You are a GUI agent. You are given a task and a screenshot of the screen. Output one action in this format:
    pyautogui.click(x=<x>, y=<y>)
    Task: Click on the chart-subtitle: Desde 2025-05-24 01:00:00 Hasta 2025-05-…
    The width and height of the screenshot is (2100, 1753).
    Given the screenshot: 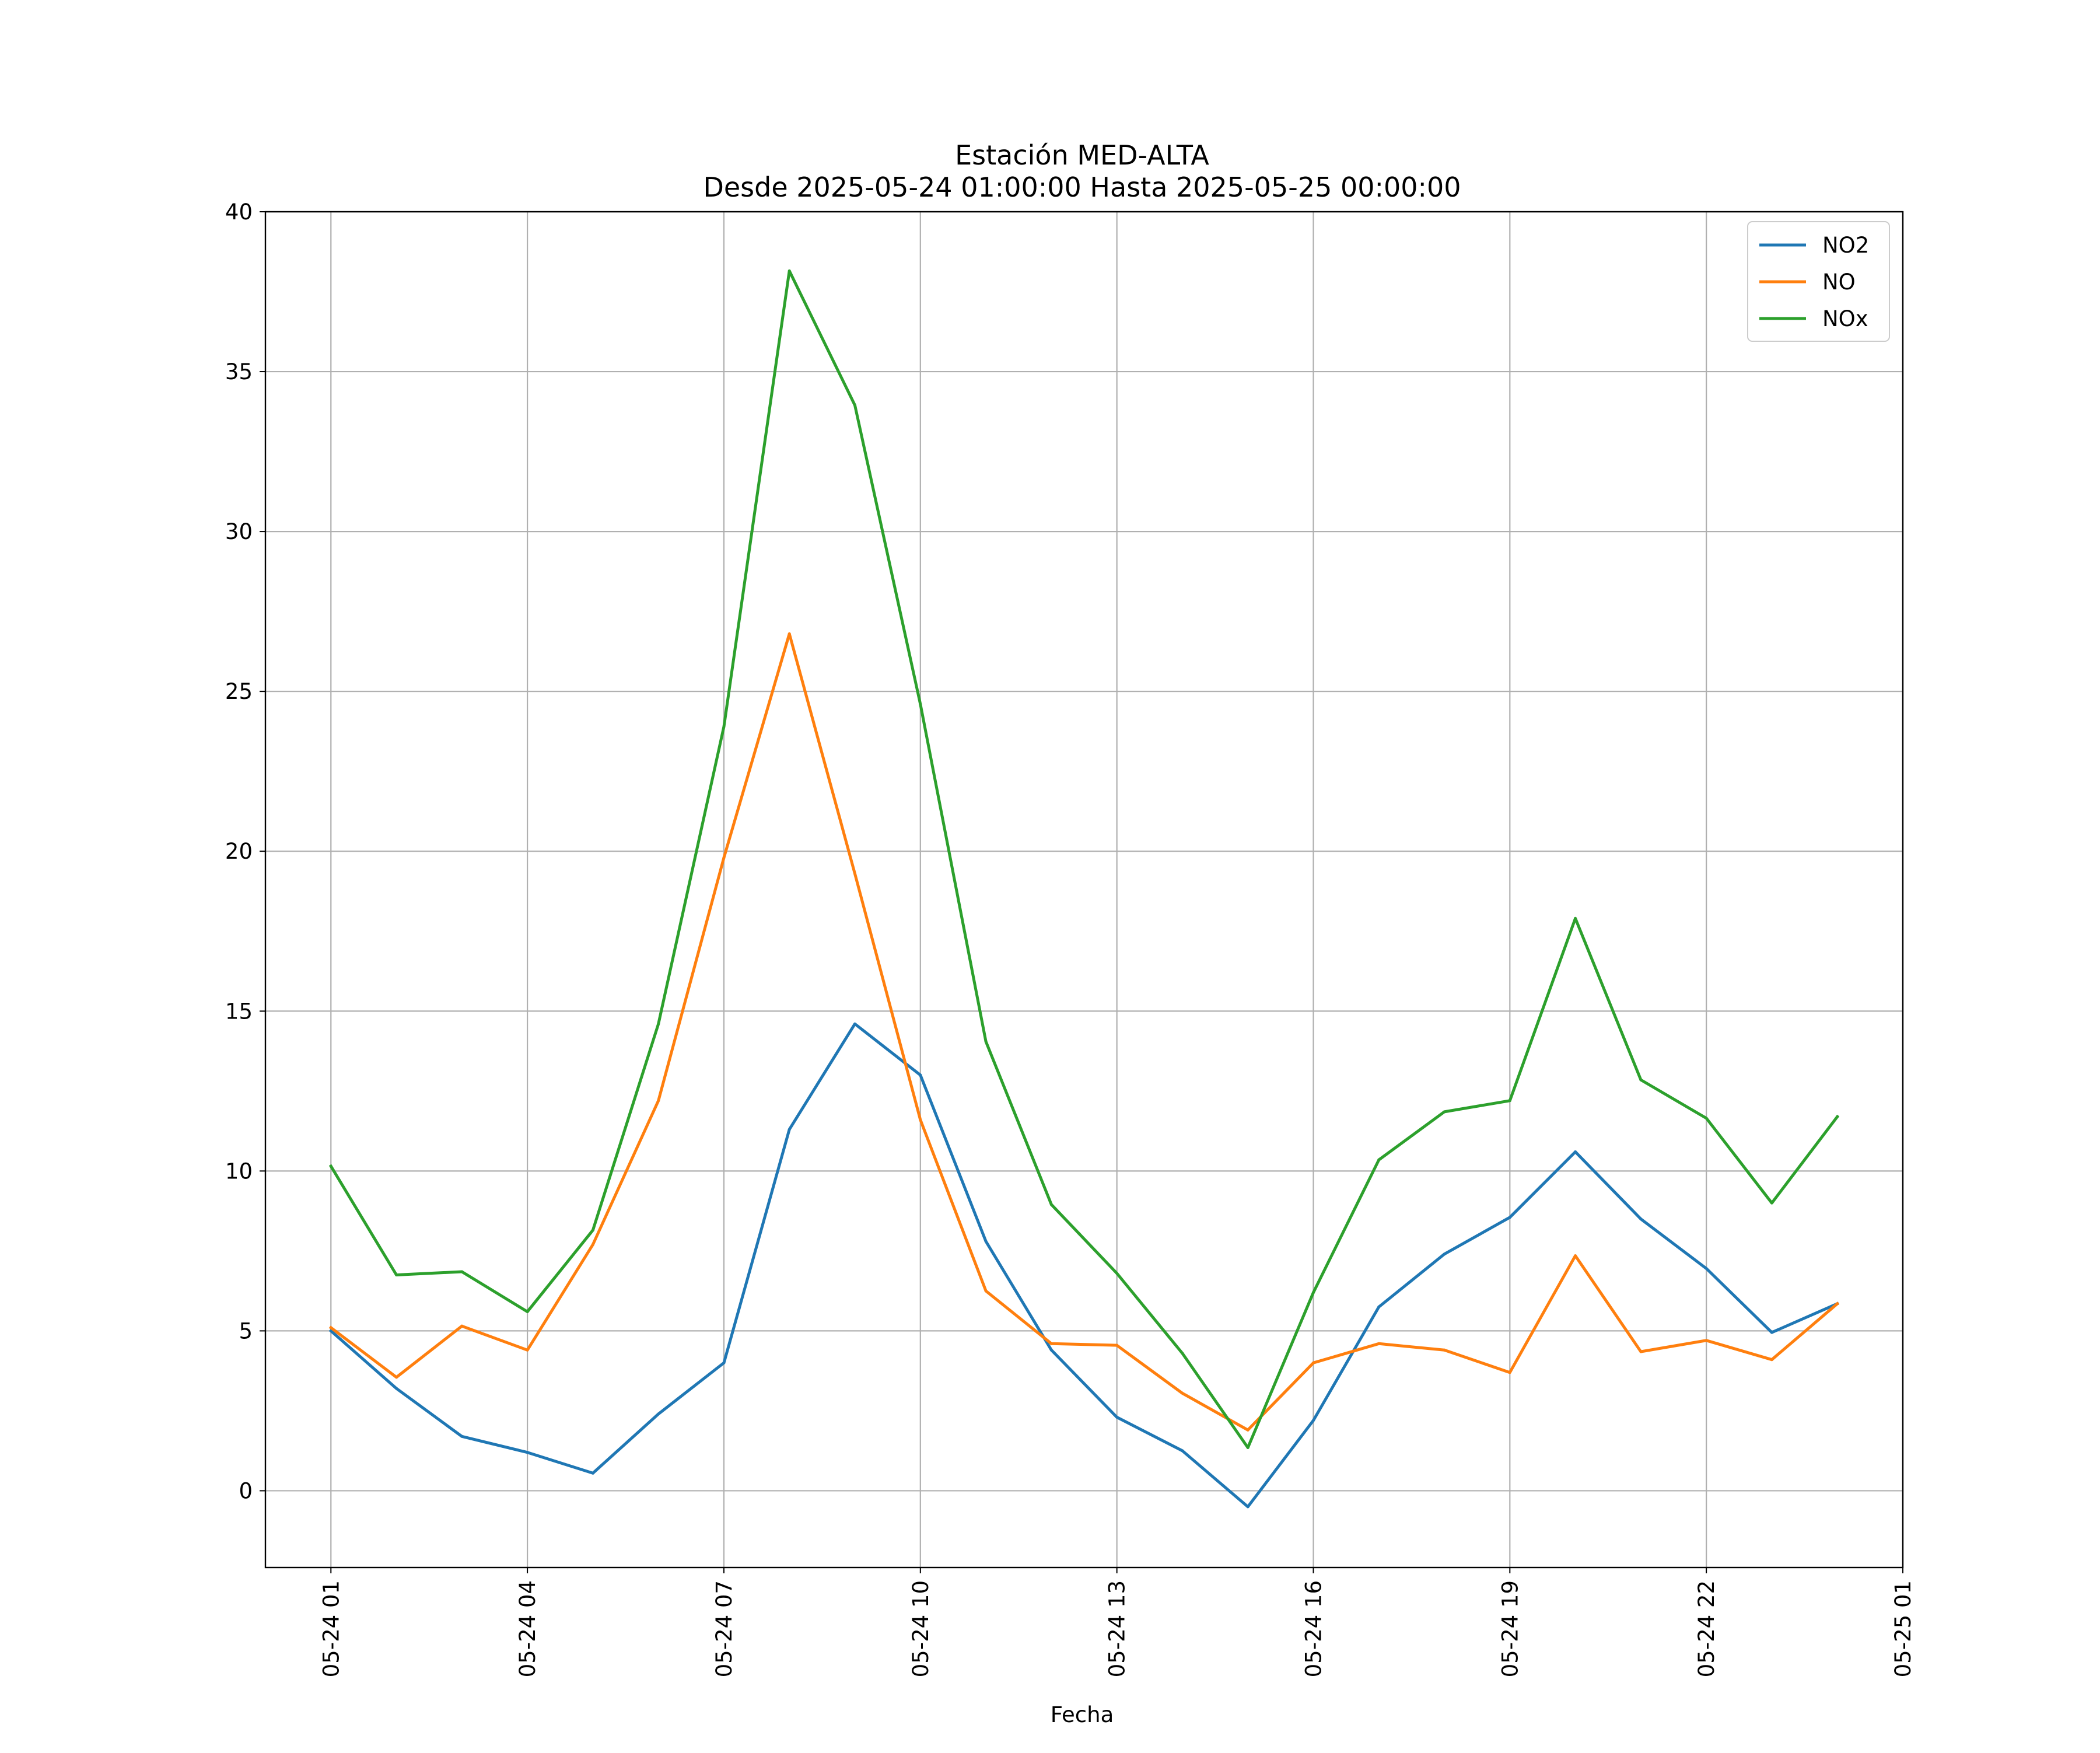 What is the action you would take?
    pyautogui.click(x=1082, y=187)
    